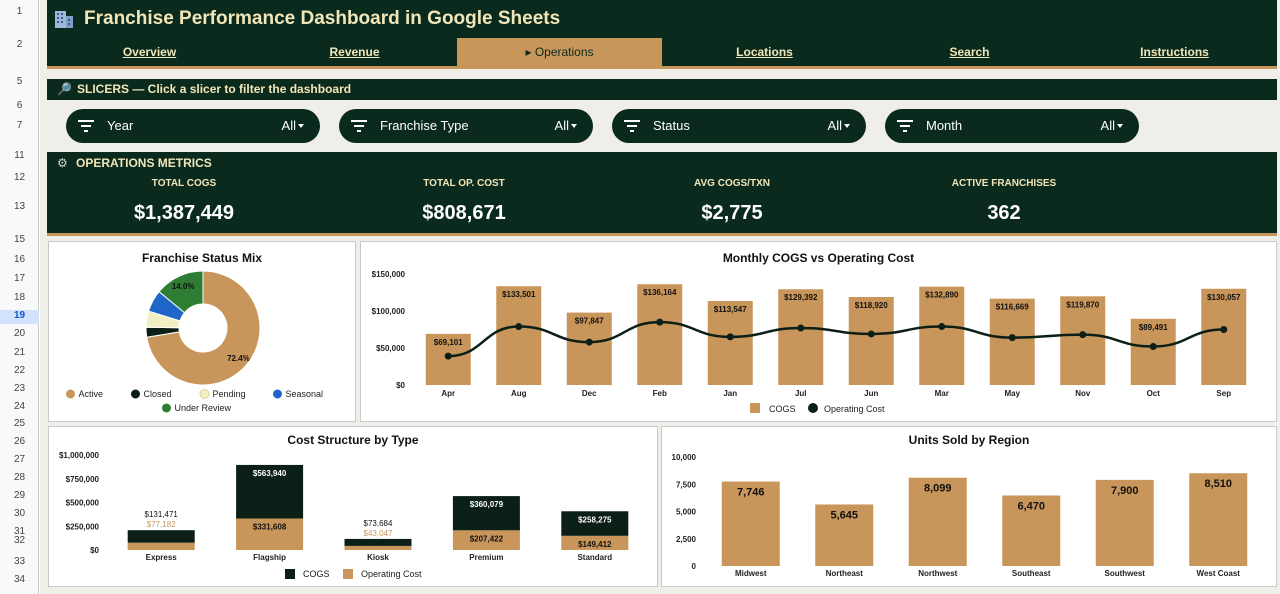 The image size is (1280, 594). Describe the element at coordinates (19, 540) in the screenshot. I see `row-number: 32` at that location.